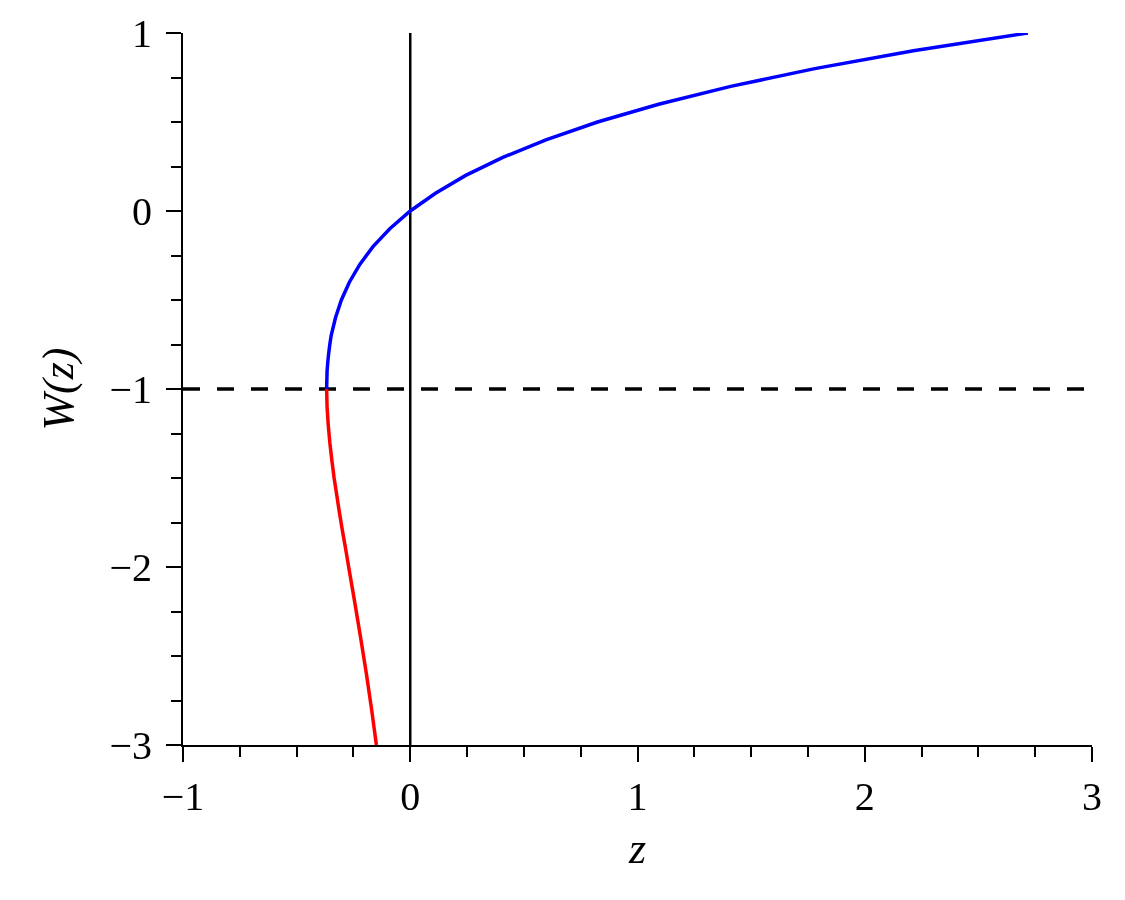 The image size is (1125, 900). Describe the element at coordinates (637, 848) in the screenshot. I see `x-axis-title: z` at that location.